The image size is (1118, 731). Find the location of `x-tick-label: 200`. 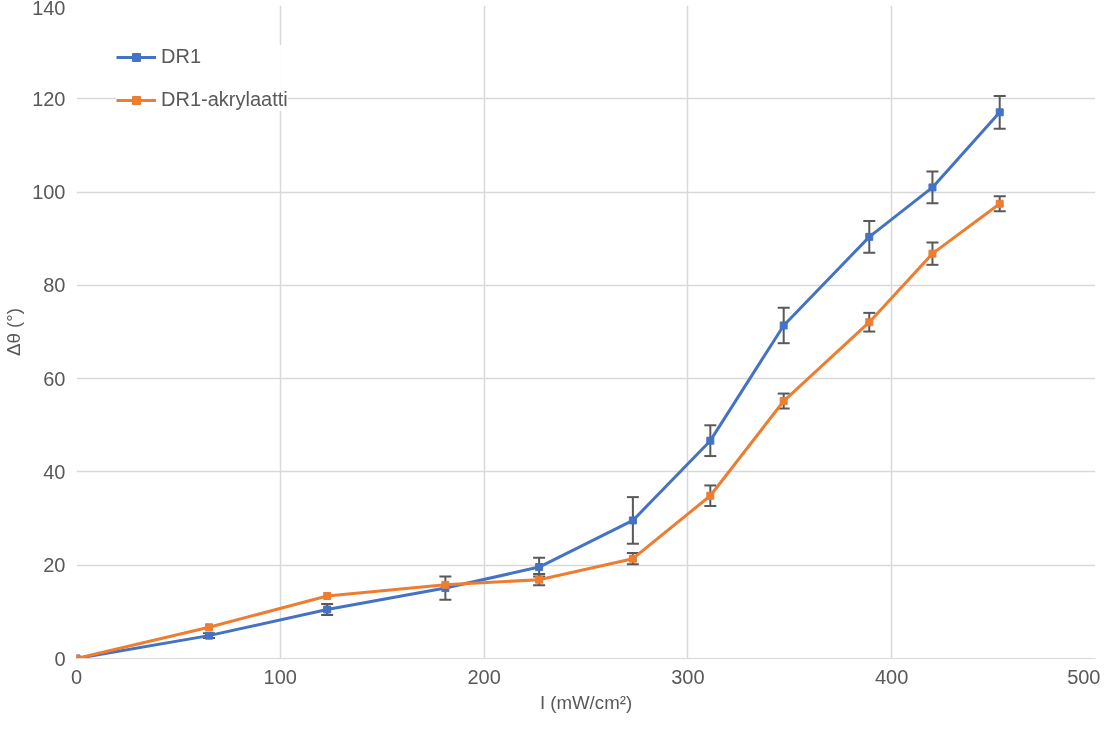

x-tick-label: 200 is located at coordinates (484, 676).